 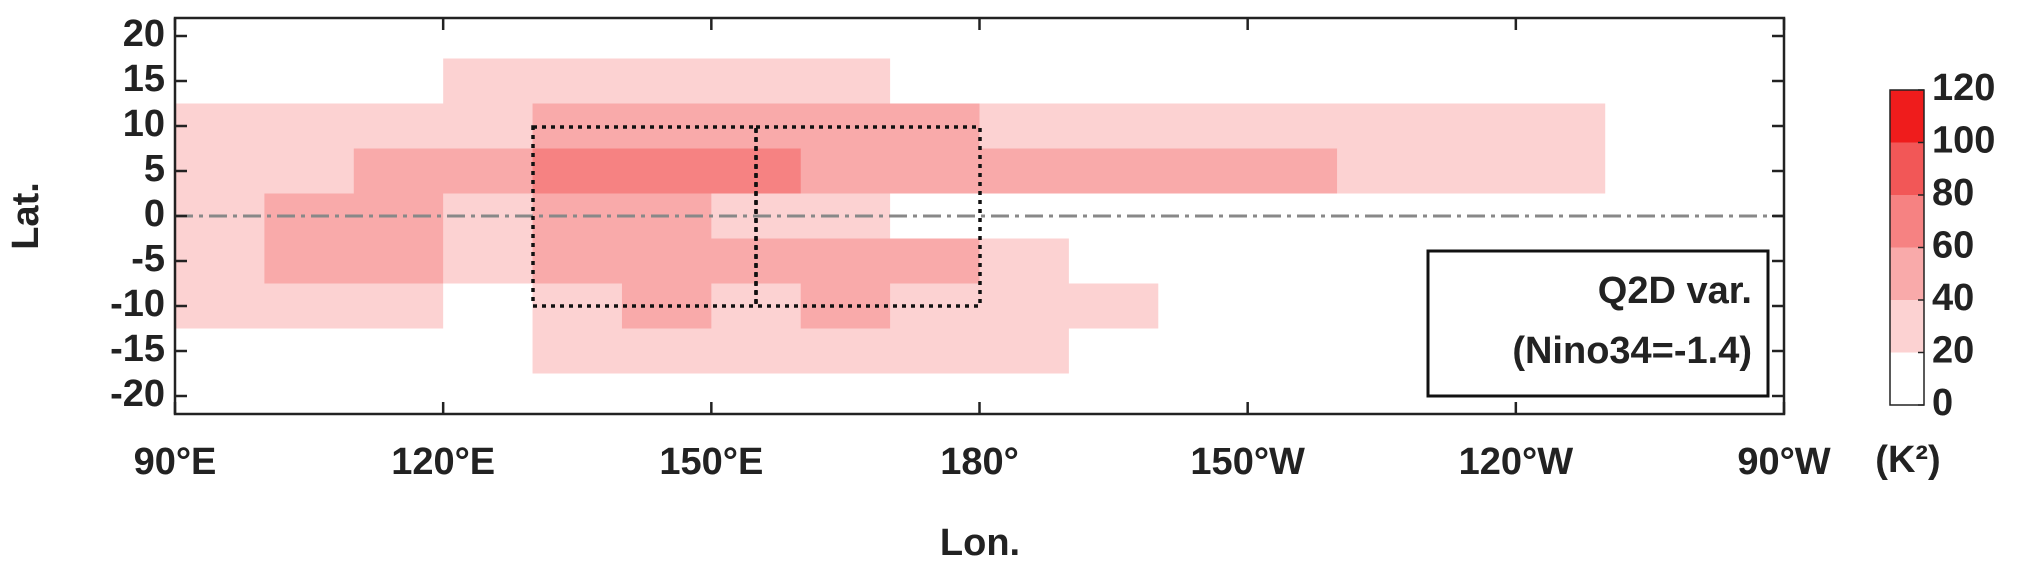 What do you see at coordinates (144, 79) in the screenshot?
I see `y-tick-label: 15` at bounding box center [144, 79].